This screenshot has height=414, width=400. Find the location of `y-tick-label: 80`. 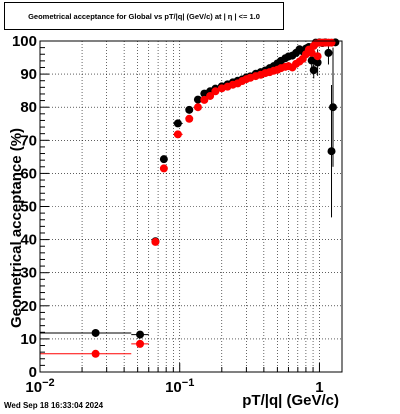

y-tick-label: 80 is located at coordinates (28, 107).